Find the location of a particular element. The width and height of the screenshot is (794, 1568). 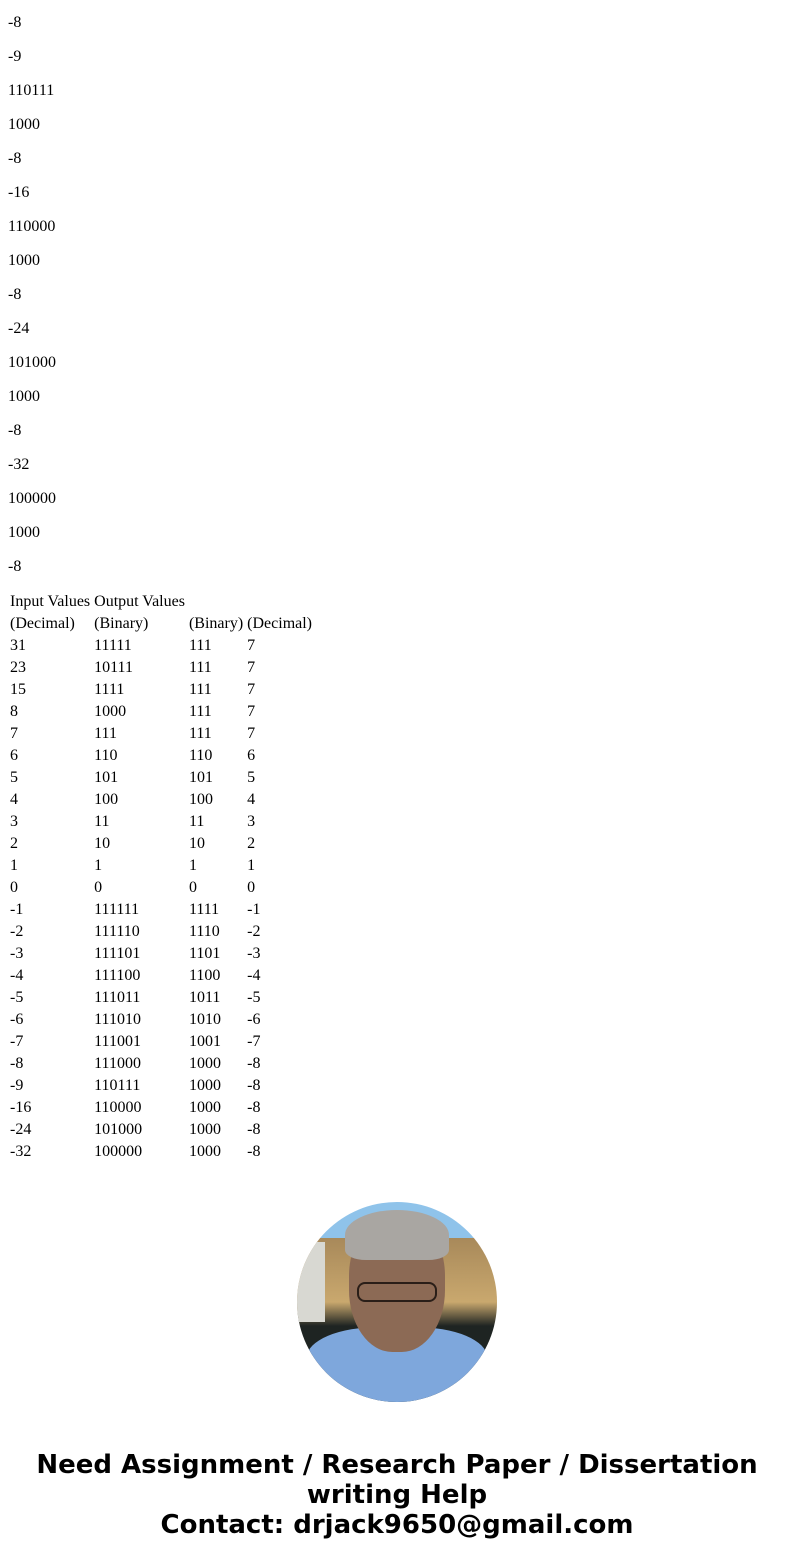

table-cell: 1101 is located at coordinates (204, 953).